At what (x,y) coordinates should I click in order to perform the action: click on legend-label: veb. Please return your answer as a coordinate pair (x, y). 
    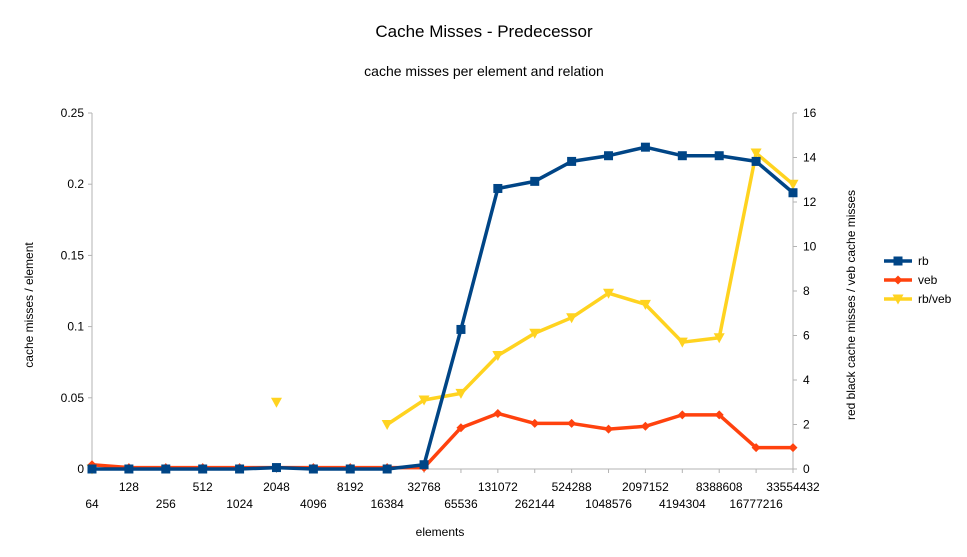
    Looking at the image, I should click on (928, 280).